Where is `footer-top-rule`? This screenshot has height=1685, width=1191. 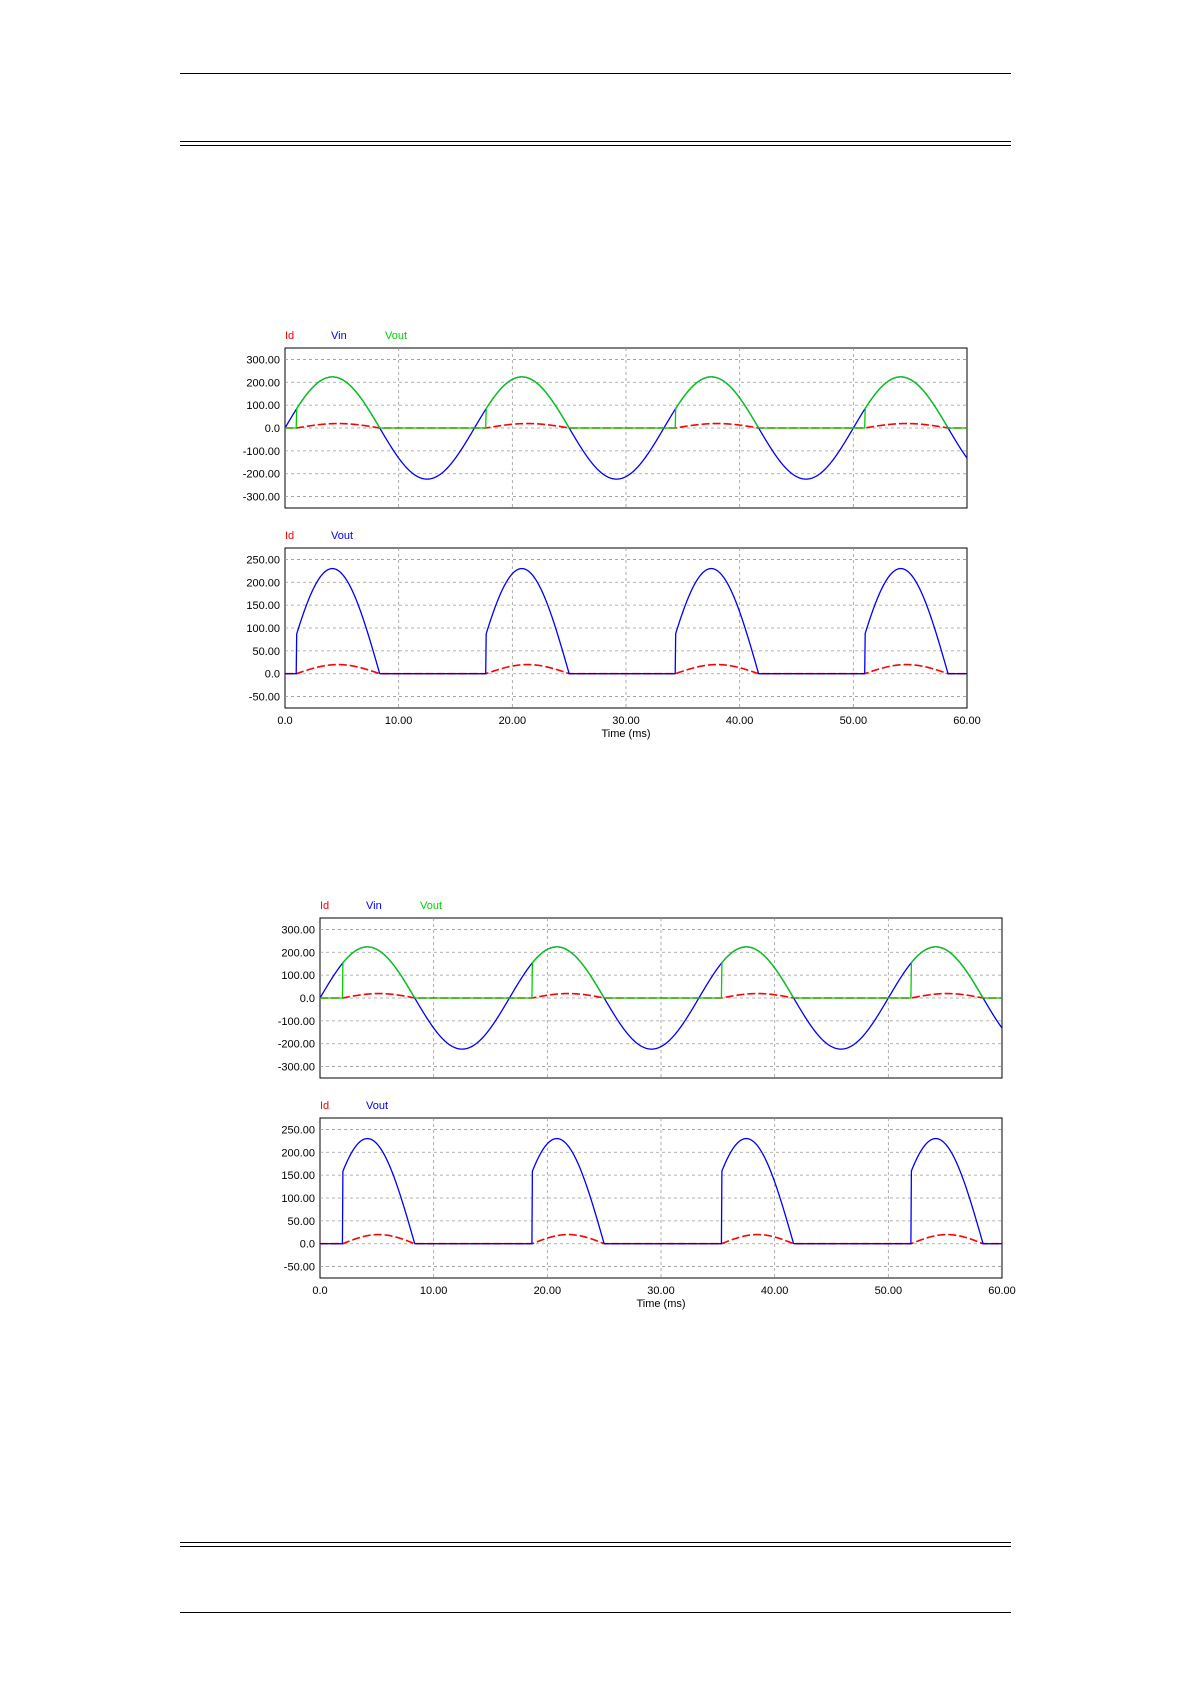 footer-top-rule is located at coordinates (595, 1544).